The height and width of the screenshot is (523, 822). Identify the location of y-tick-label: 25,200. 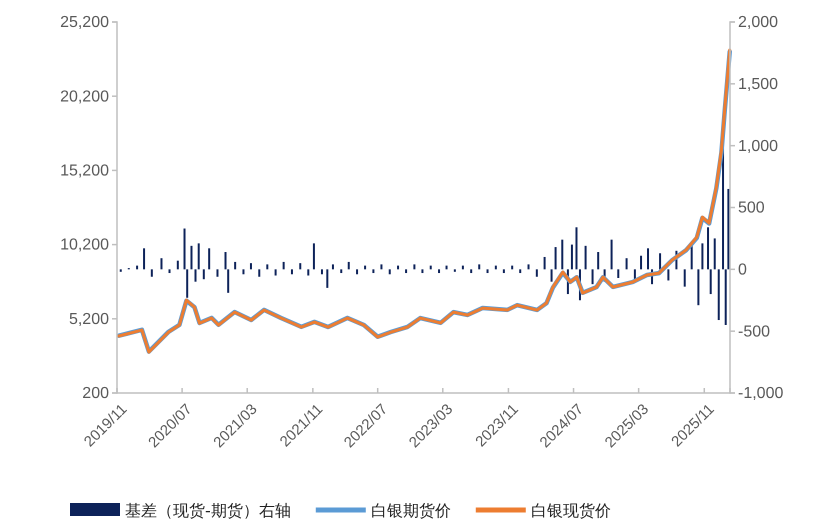
(85, 23).